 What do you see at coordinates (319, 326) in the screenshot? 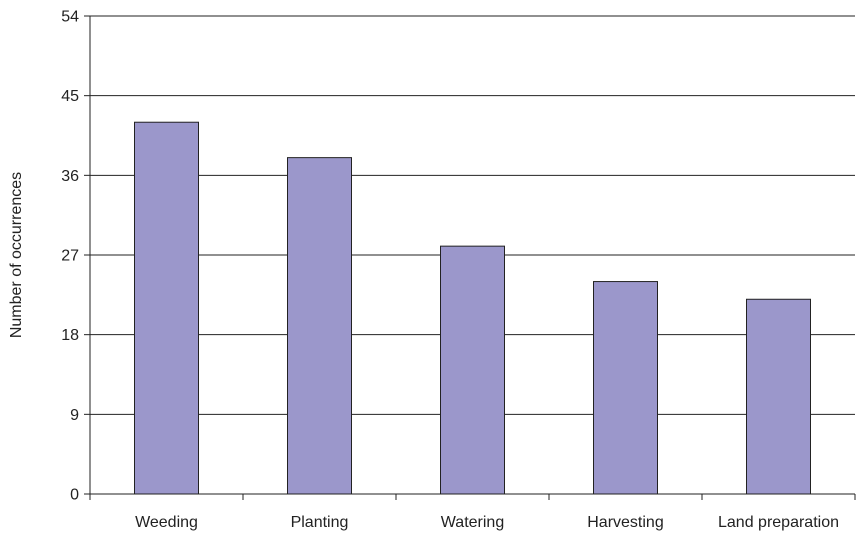
I see `bar-planting` at bounding box center [319, 326].